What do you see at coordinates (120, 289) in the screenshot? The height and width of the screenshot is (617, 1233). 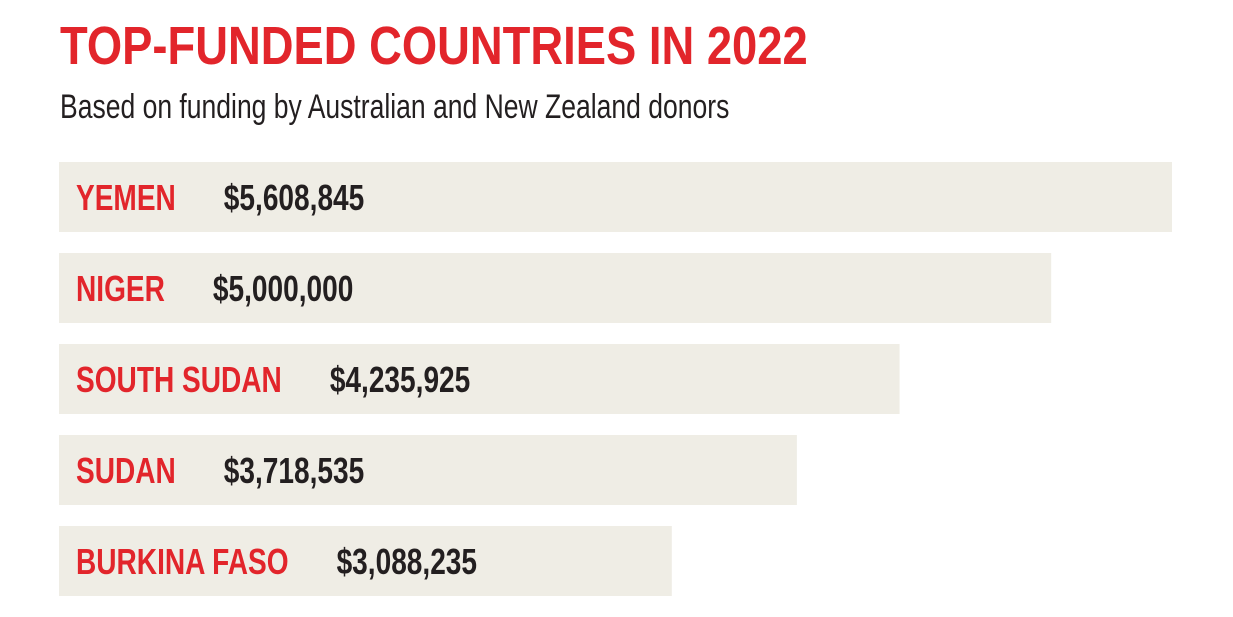 I see `category-label: NIGER` at bounding box center [120, 289].